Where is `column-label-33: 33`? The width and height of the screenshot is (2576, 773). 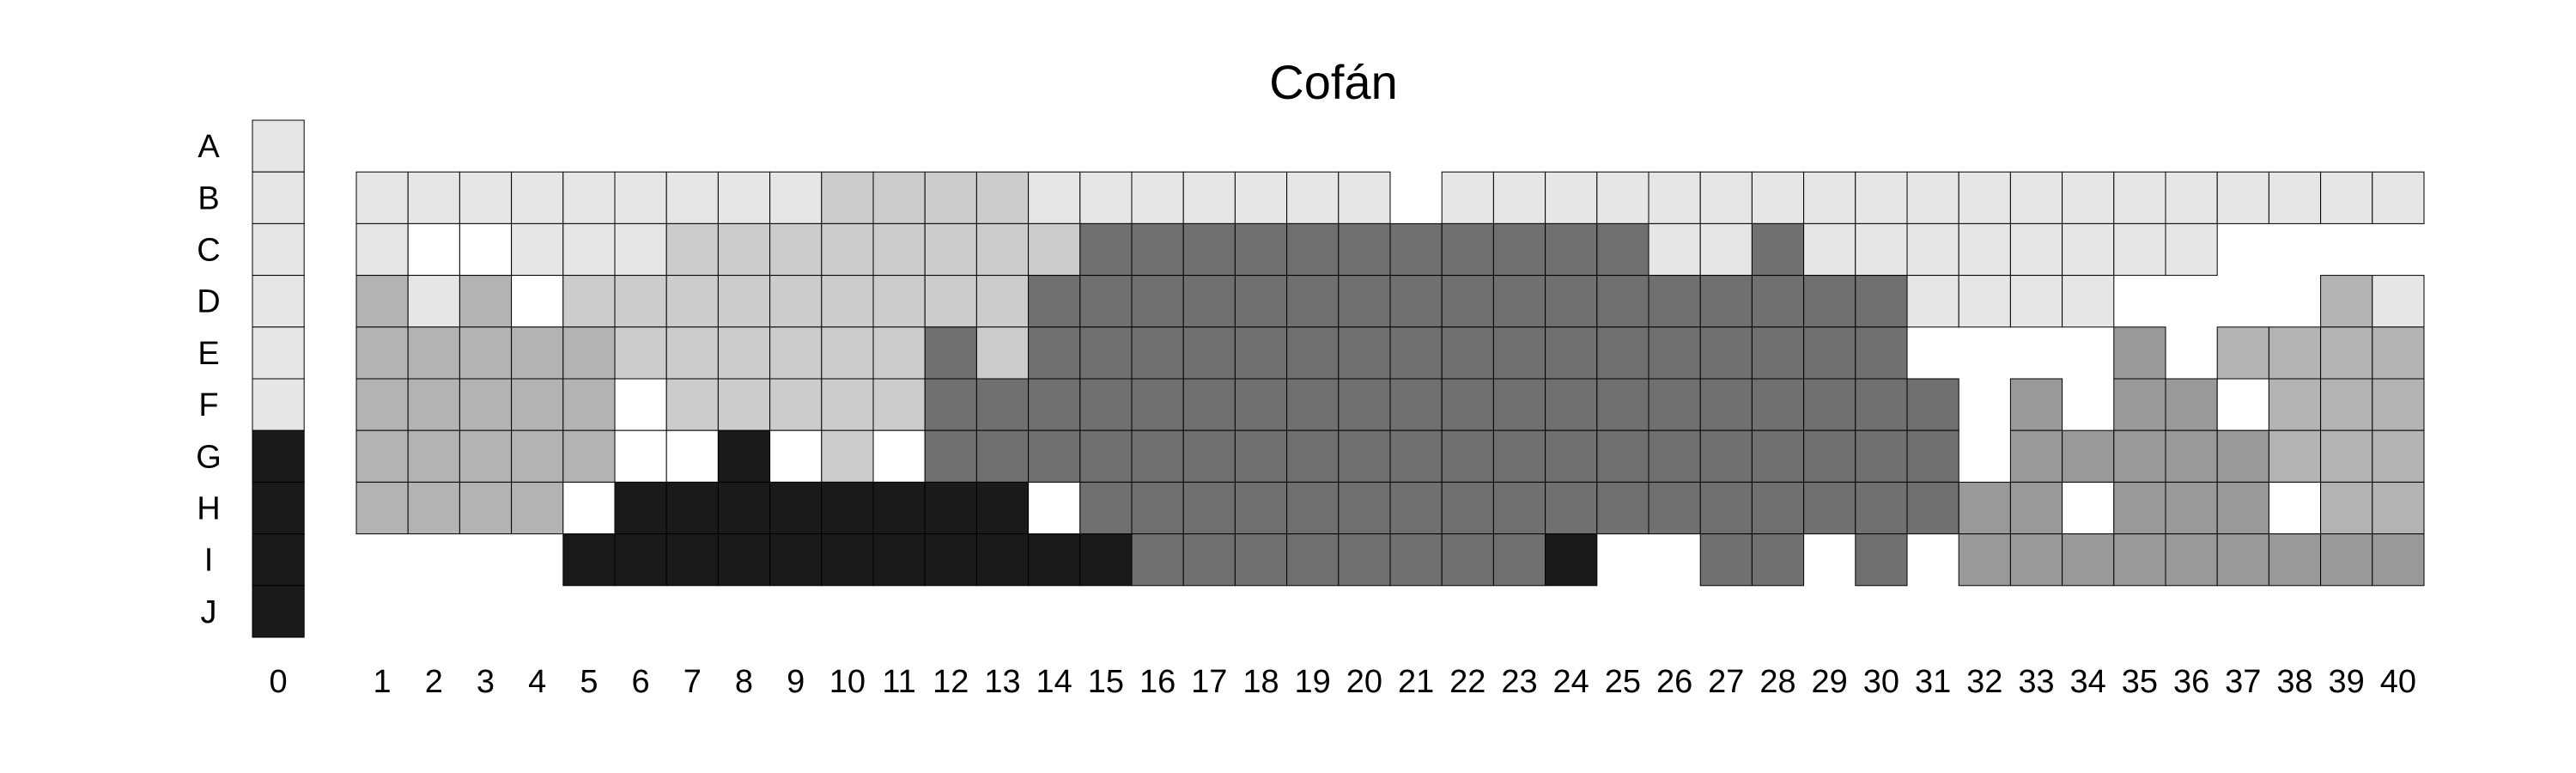 column-label-33: 33 is located at coordinates (2036, 682).